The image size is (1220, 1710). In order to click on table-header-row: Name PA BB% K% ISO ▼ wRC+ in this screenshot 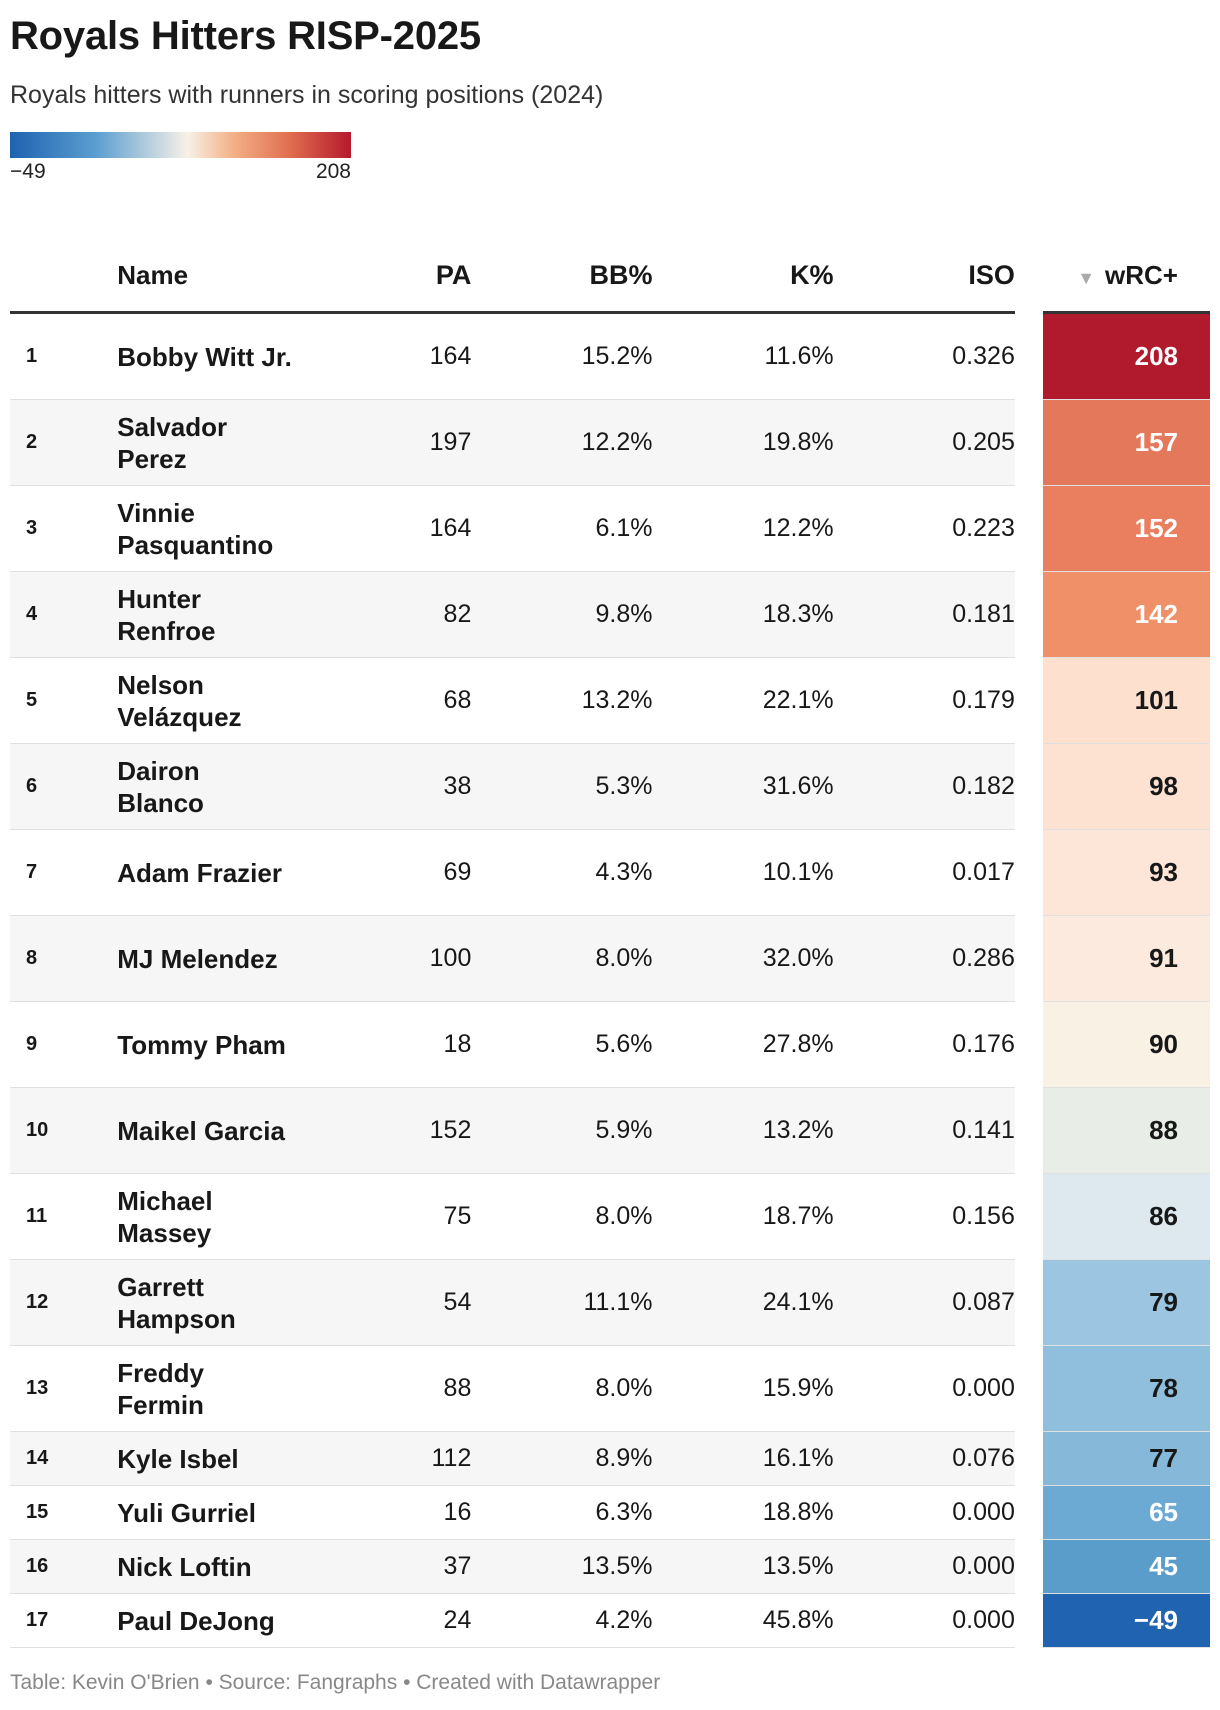, I will do `click(610, 276)`.